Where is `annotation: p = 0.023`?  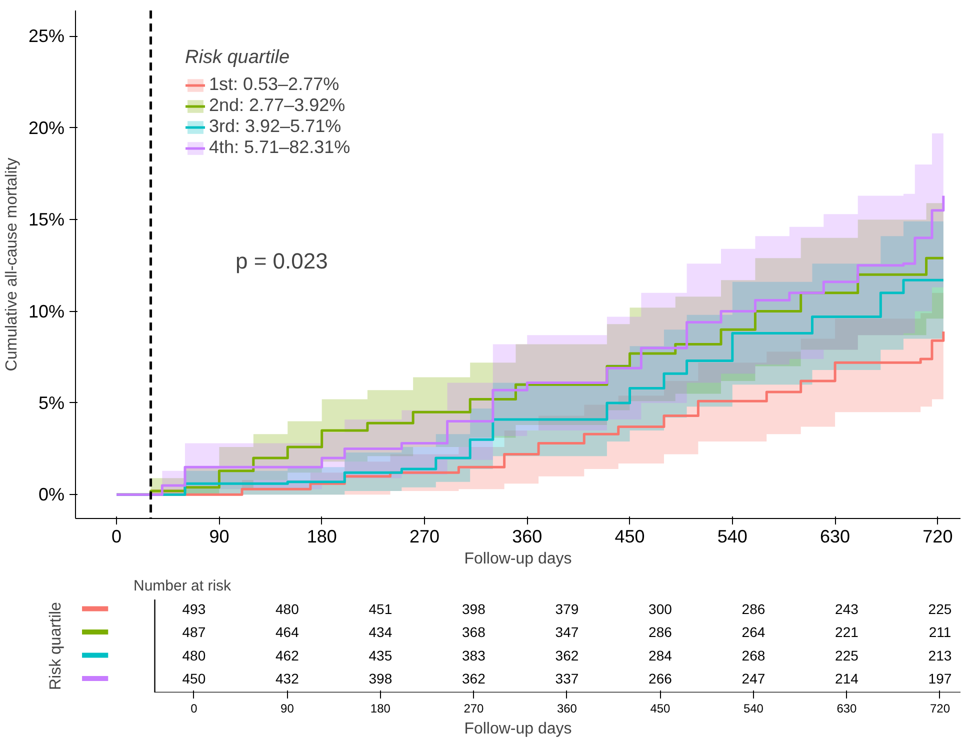
annotation: p = 0.023 is located at coordinates (282, 261).